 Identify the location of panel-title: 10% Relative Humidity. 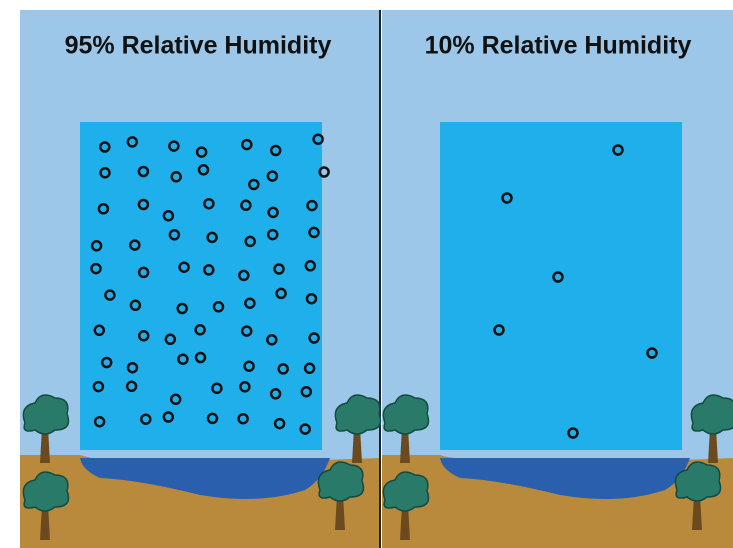
(558, 46).